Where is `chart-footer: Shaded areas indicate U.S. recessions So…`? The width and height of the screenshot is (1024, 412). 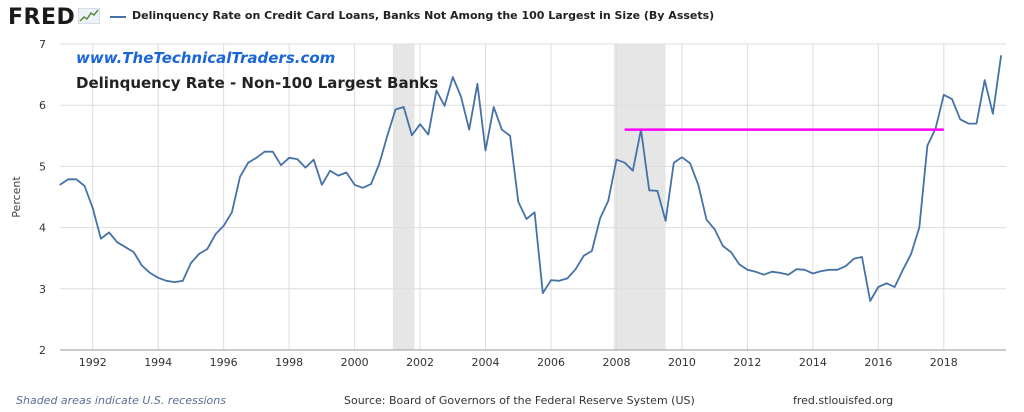
chart-footer: Shaded areas indicate U.S. recessions So… is located at coordinates (512, 402).